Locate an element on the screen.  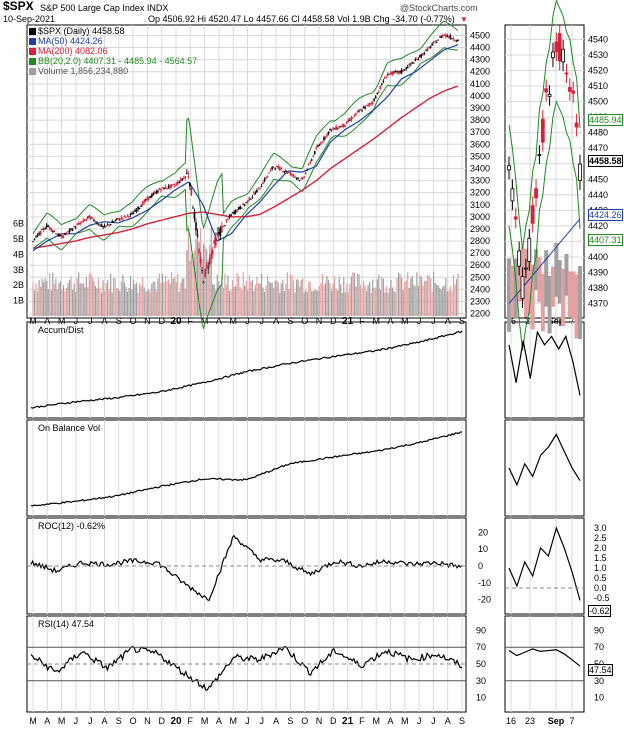
price-y-tick-label: 2500 is located at coordinates (480, 277).